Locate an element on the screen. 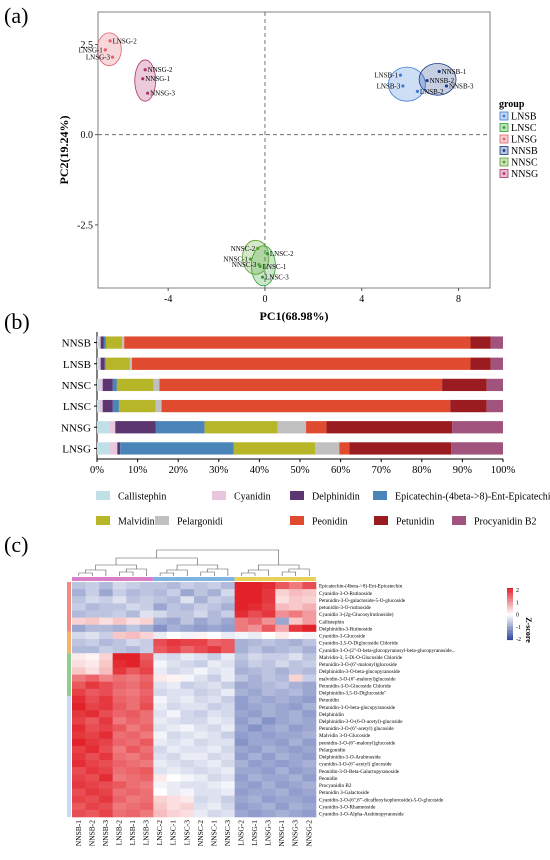 The height and width of the screenshot is (860, 550). heatmap-row-label: Delphinidin-3-O-beta-glucopyranoside is located at coordinates (360, 672).